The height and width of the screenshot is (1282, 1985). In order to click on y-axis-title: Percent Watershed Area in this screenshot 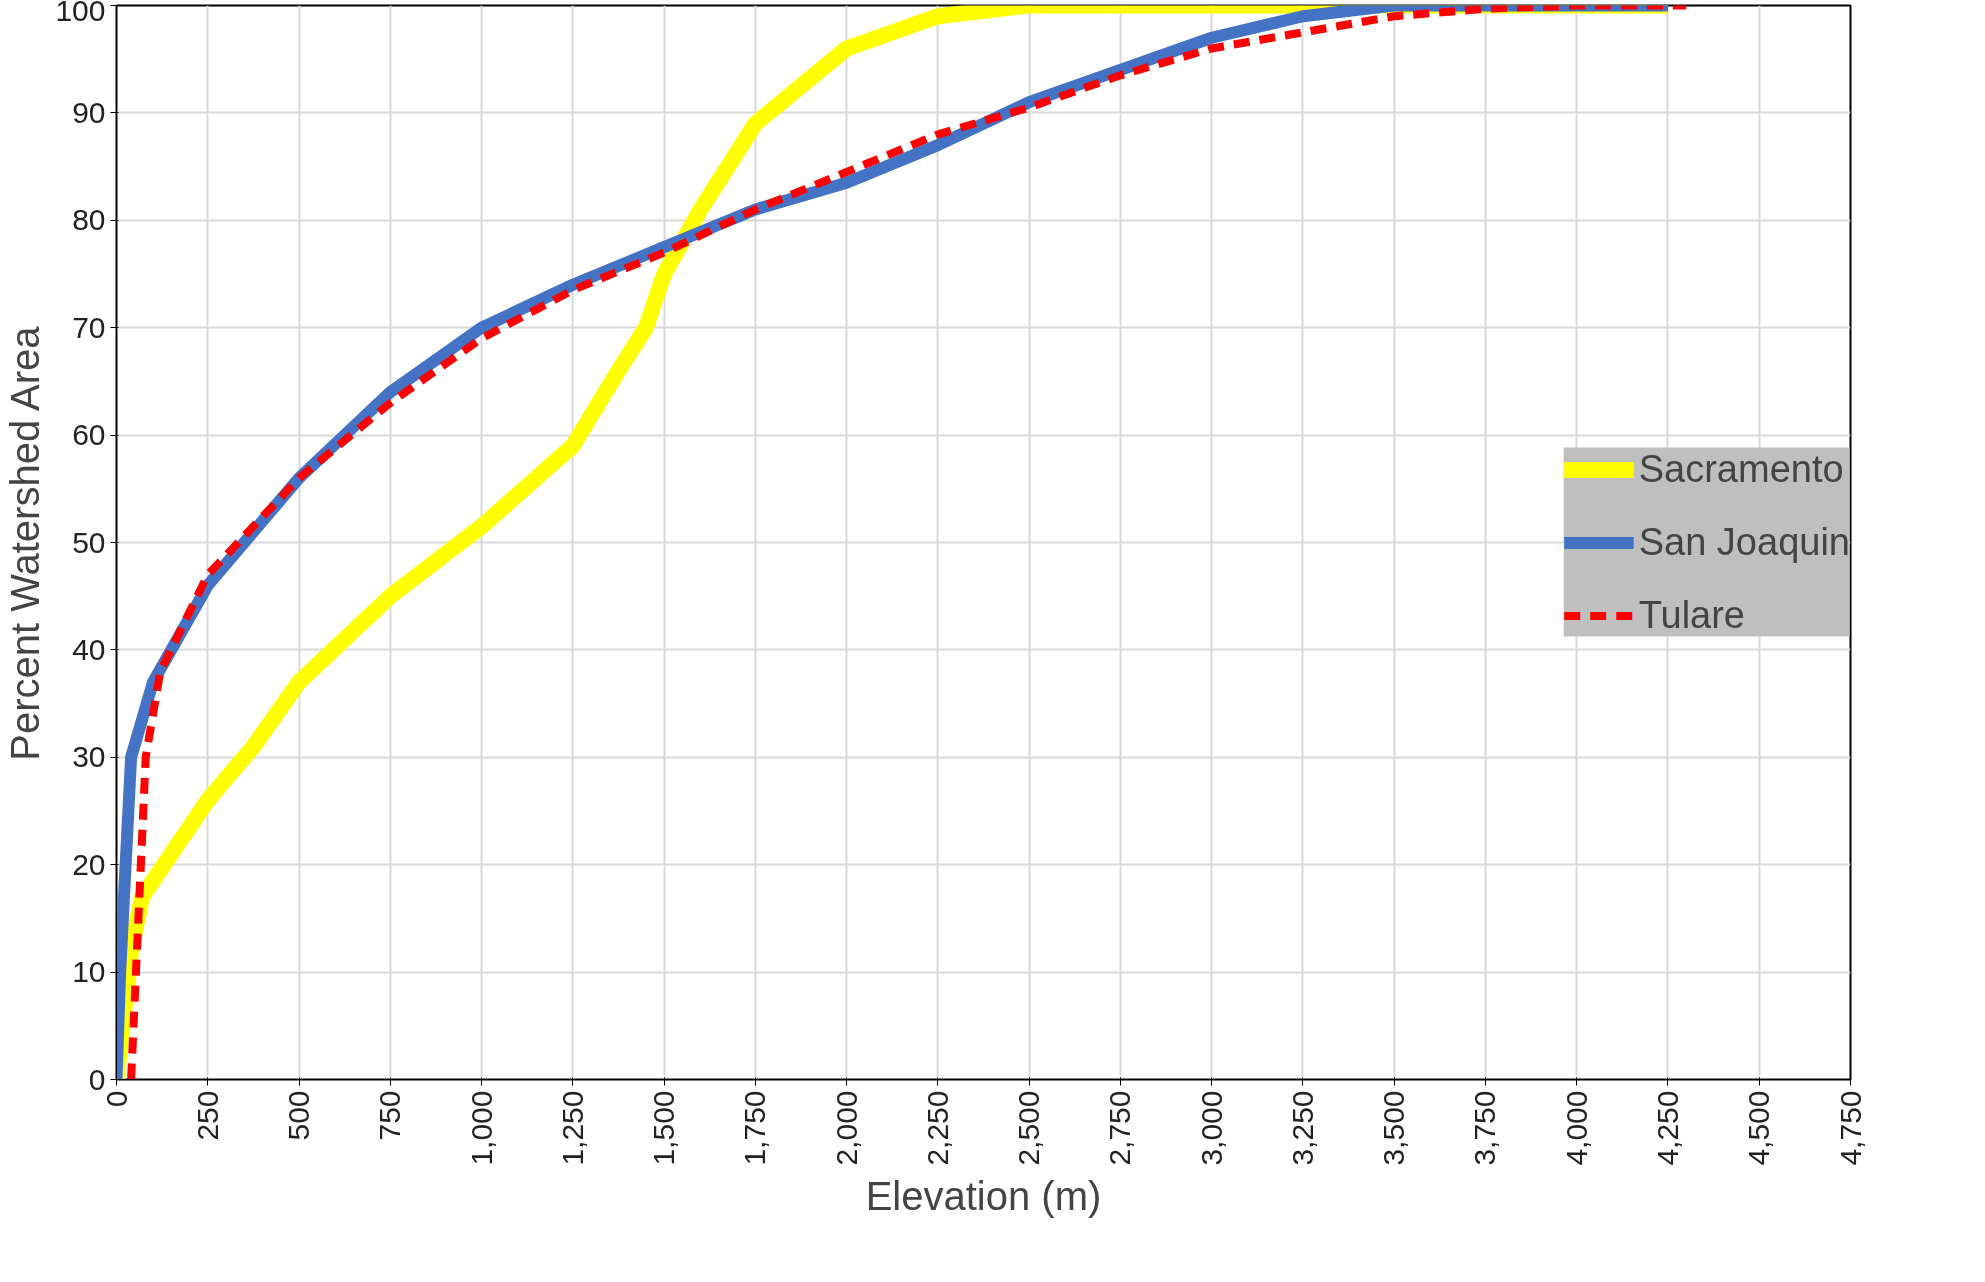, I will do `click(25, 543)`.